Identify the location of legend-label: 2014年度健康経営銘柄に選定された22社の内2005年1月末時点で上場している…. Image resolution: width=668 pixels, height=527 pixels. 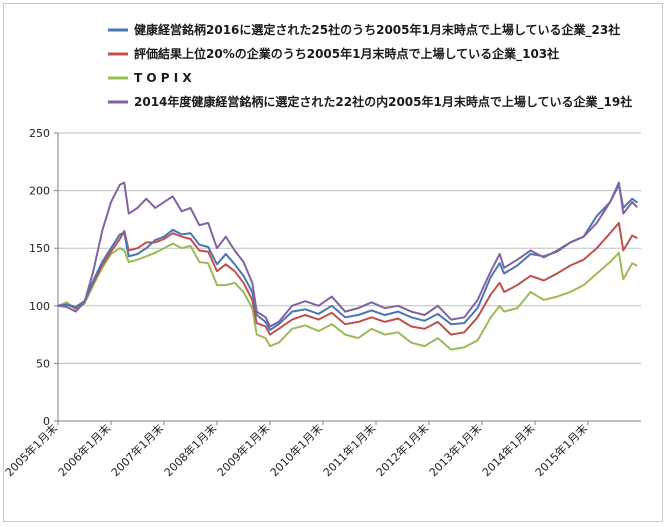
(383, 102).